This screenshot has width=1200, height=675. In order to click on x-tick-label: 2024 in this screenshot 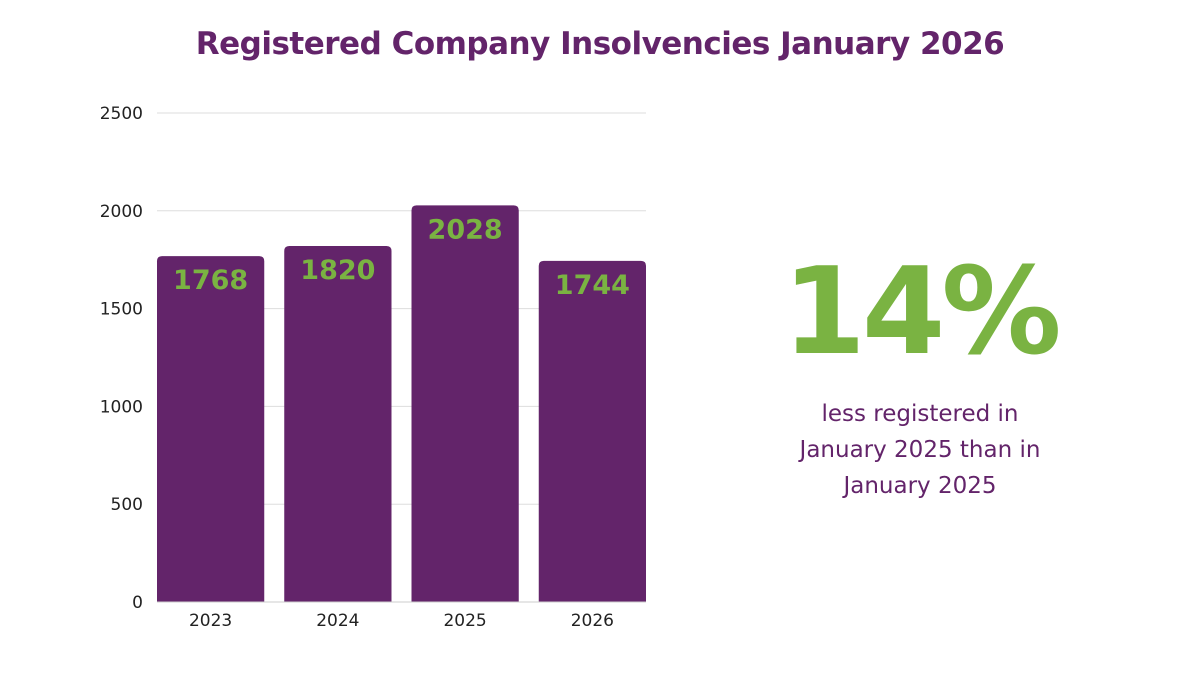, I will do `click(337, 621)`.